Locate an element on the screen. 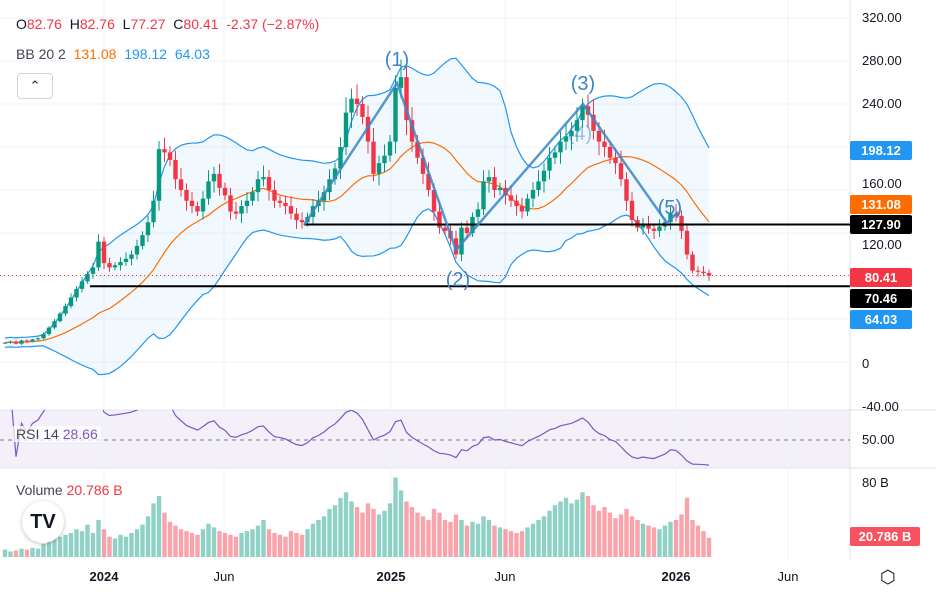 Image resolution: width=936 pixels, height=606 pixels. rsi-legend: RSI 14 28.66 is located at coordinates (57, 434).